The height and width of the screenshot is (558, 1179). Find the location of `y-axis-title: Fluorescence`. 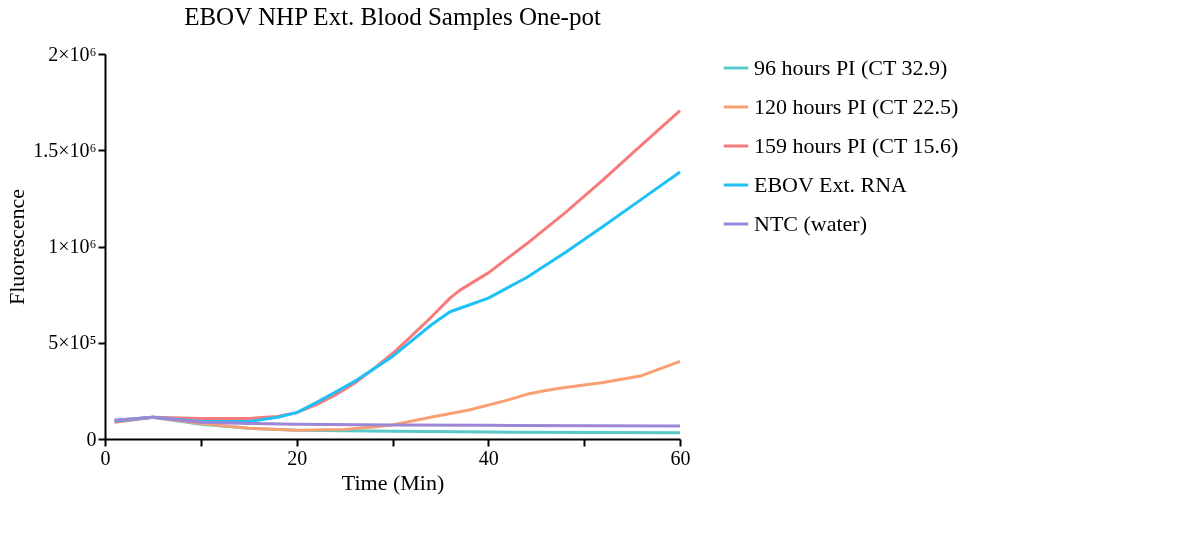

y-axis-title: Fluorescence is located at coordinates (17, 247).